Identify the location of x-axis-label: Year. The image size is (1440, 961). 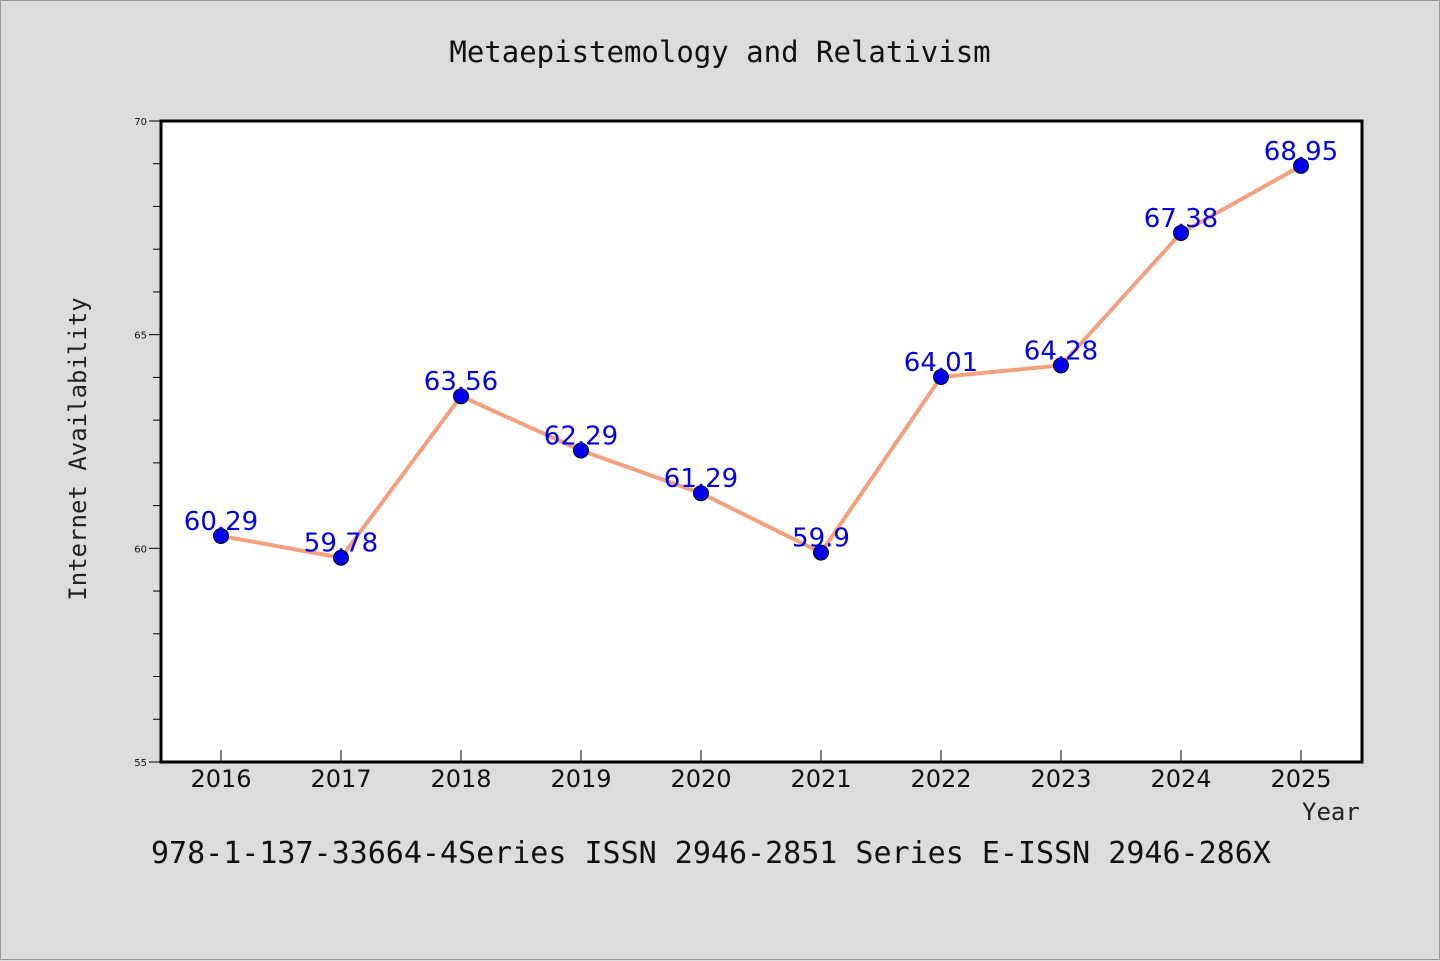
(1331, 812).